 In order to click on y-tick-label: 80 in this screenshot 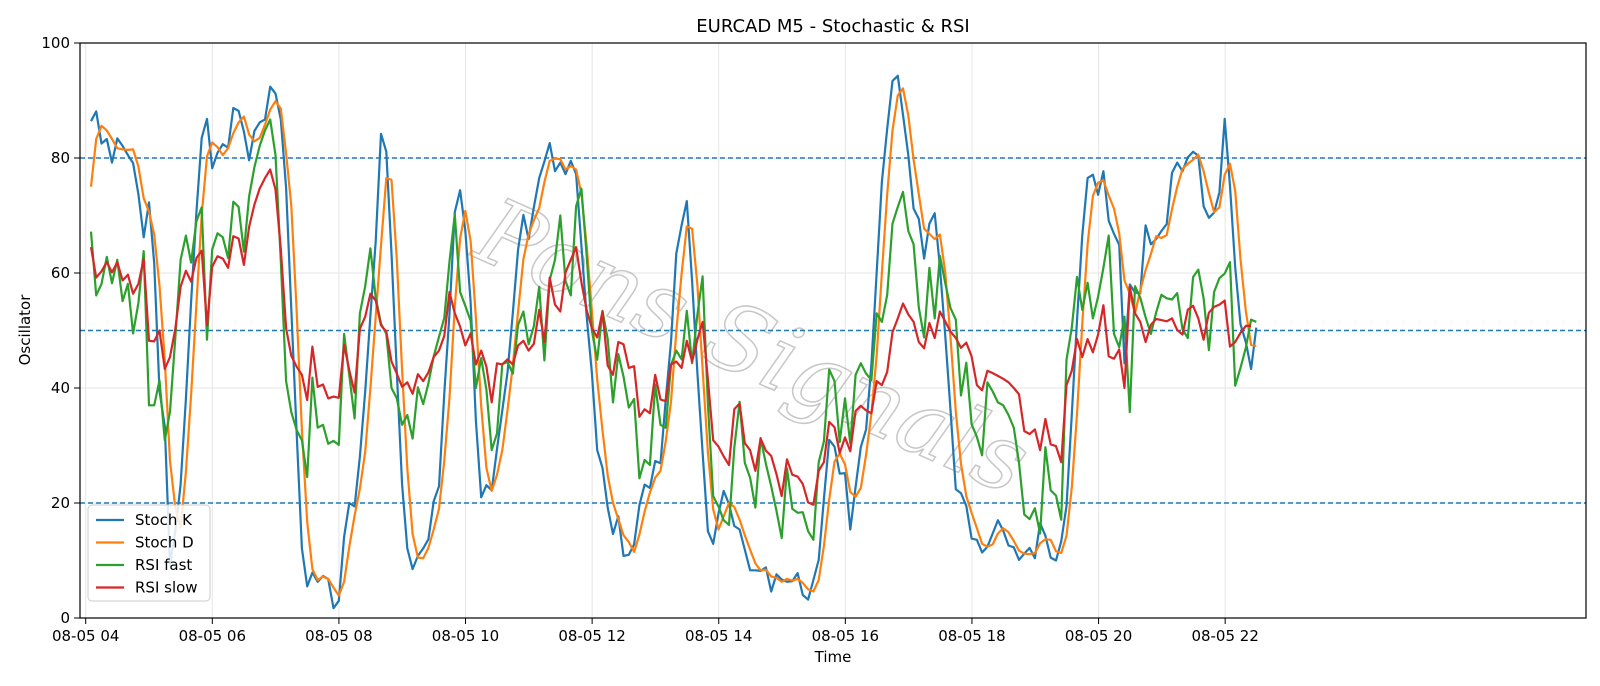, I will do `click(60, 158)`.